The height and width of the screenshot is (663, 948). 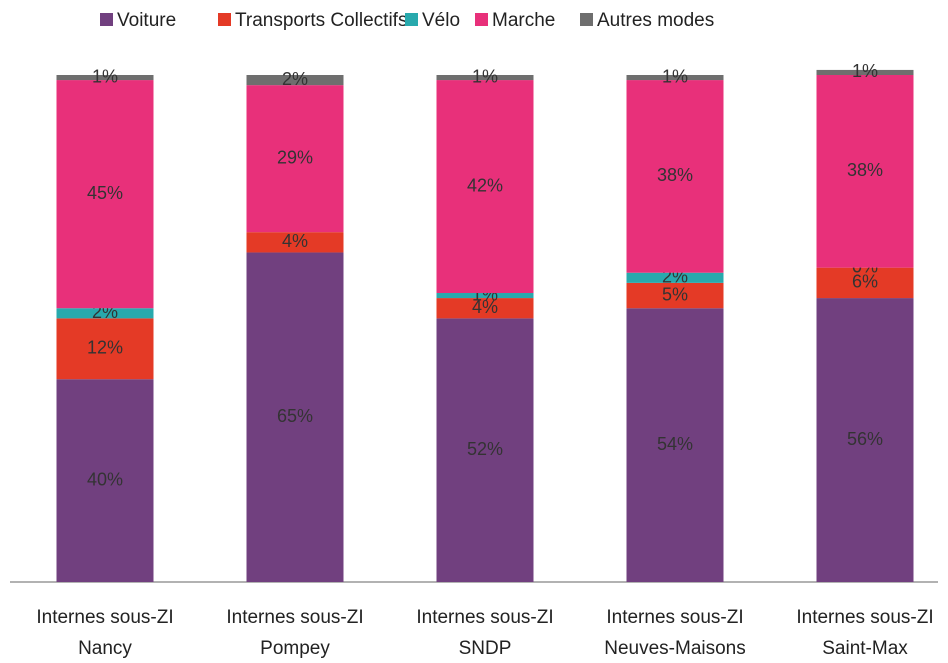 I want to click on data-label: 52%, so click(x=485, y=449).